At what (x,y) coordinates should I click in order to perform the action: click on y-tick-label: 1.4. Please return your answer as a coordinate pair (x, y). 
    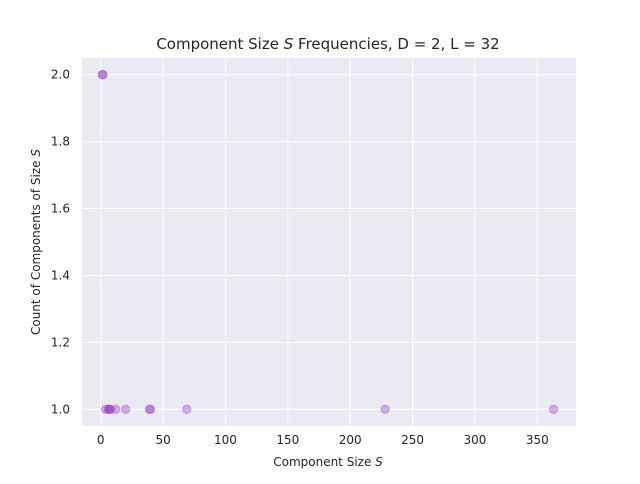
    Looking at the image, I should click on (60, 275).